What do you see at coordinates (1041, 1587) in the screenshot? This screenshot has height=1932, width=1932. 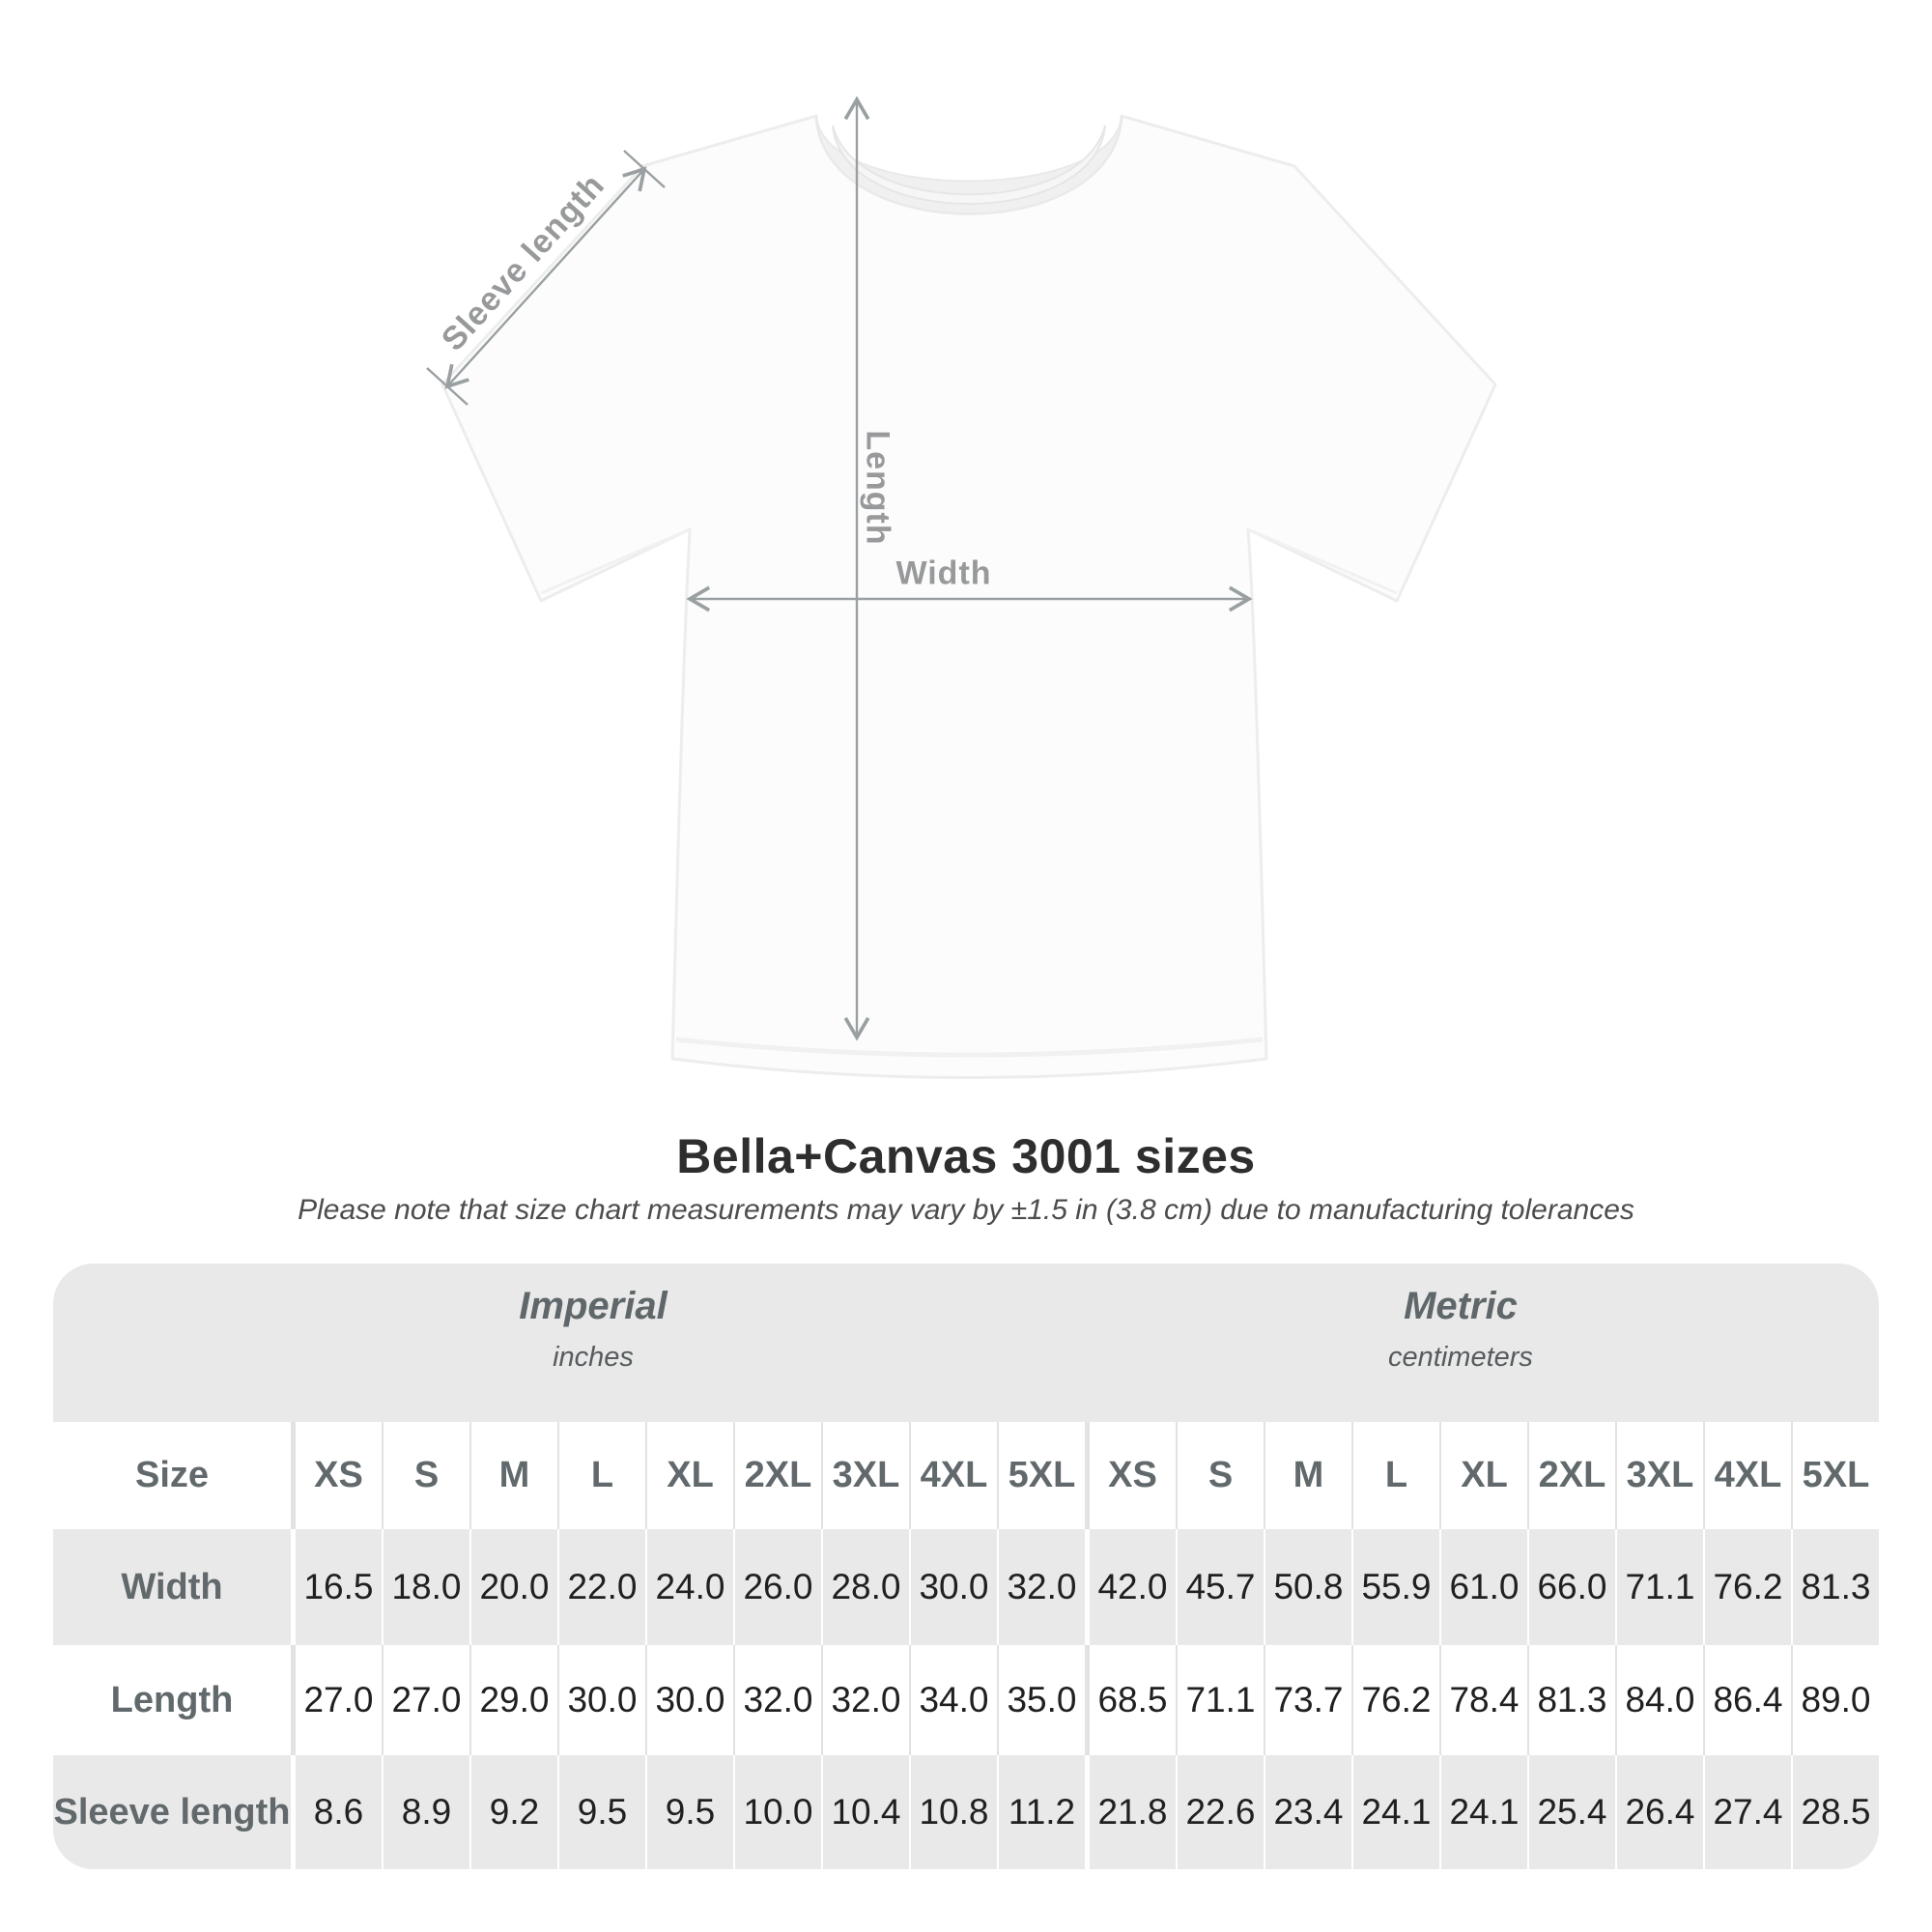 I see `width-imperial-5xl: 32.0` at bounding box center [1041, 1587].